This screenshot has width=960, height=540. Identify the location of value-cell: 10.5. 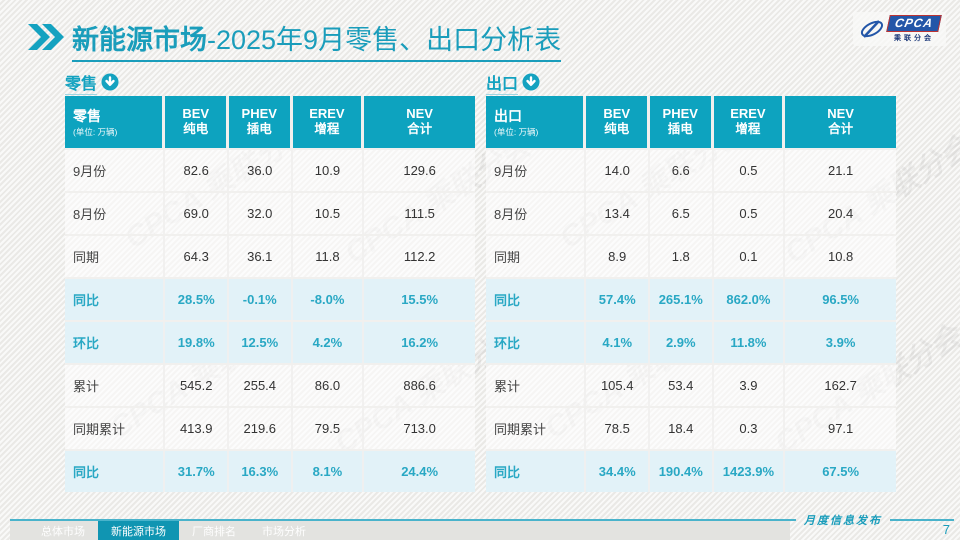
(329, 213).